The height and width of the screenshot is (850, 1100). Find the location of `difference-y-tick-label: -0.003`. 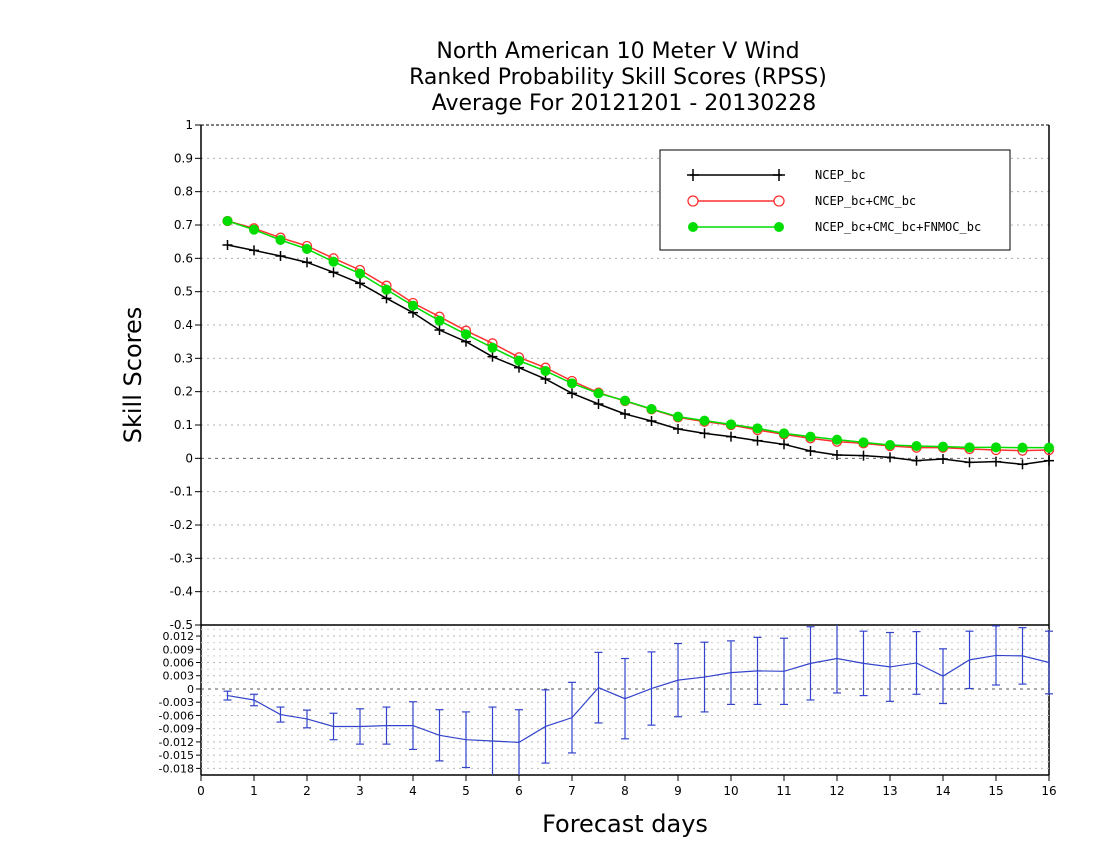

difference-y-tick-label: -0.003 is located at coordinates (176, 702).